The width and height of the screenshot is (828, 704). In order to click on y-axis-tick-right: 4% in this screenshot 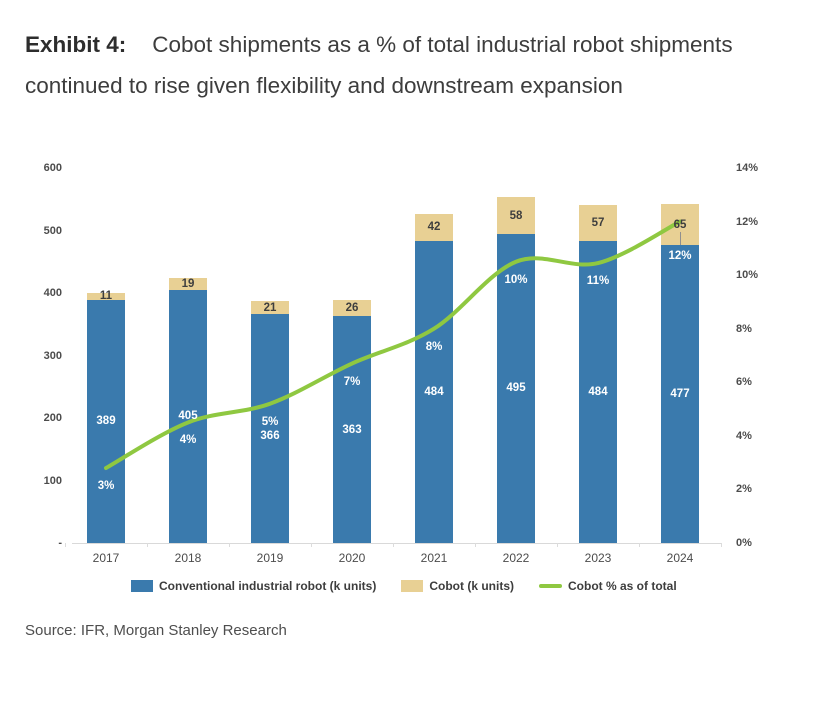, I will do `click(744, 435)`.